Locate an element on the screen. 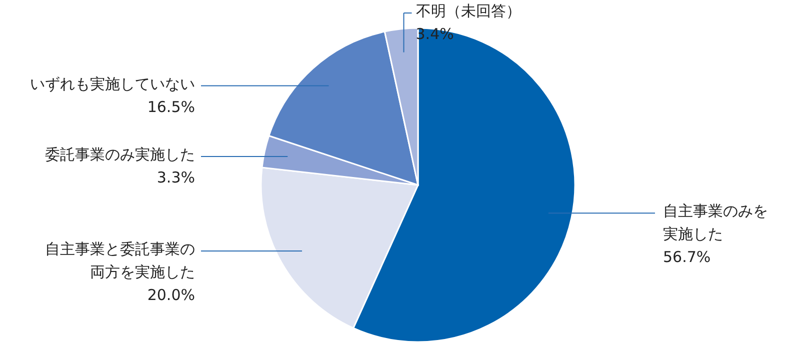 The height and width of the screenshot is (343, 800). slice-label: 不明（未回答） is located at coordinates (468, 11).